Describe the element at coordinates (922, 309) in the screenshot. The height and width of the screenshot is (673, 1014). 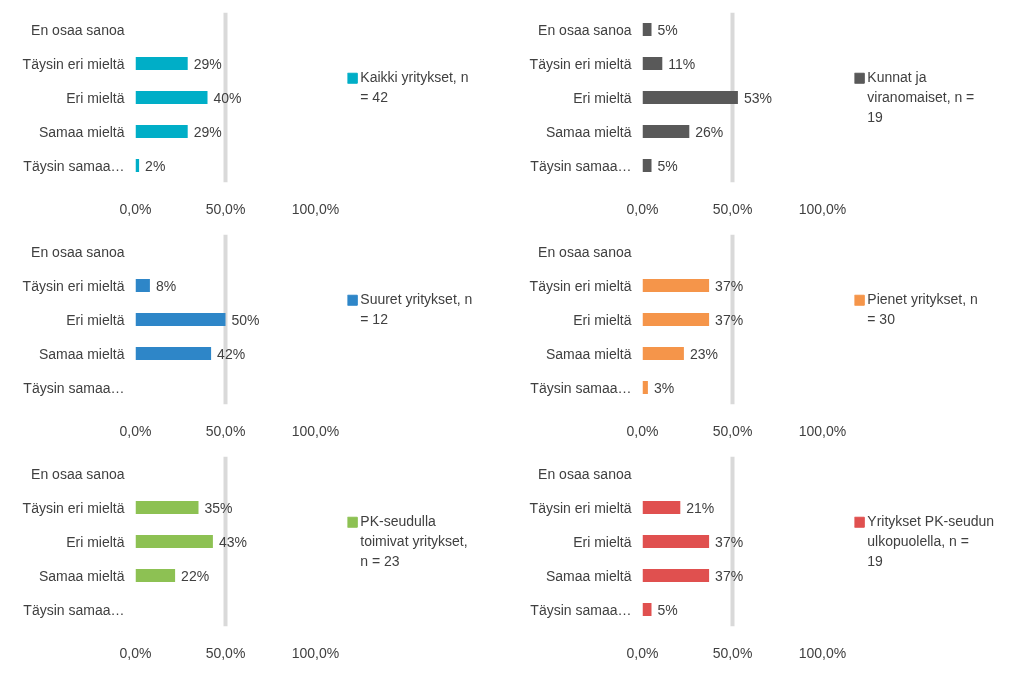
I see `legend-label: Pienet yritykset, n = 30` at that location.